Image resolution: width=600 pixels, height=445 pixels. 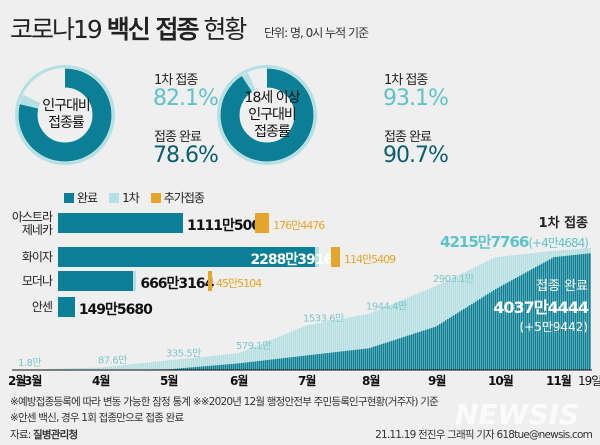 I want to click on full-dose-label: 접종 완료, so click(x=178, y=137).